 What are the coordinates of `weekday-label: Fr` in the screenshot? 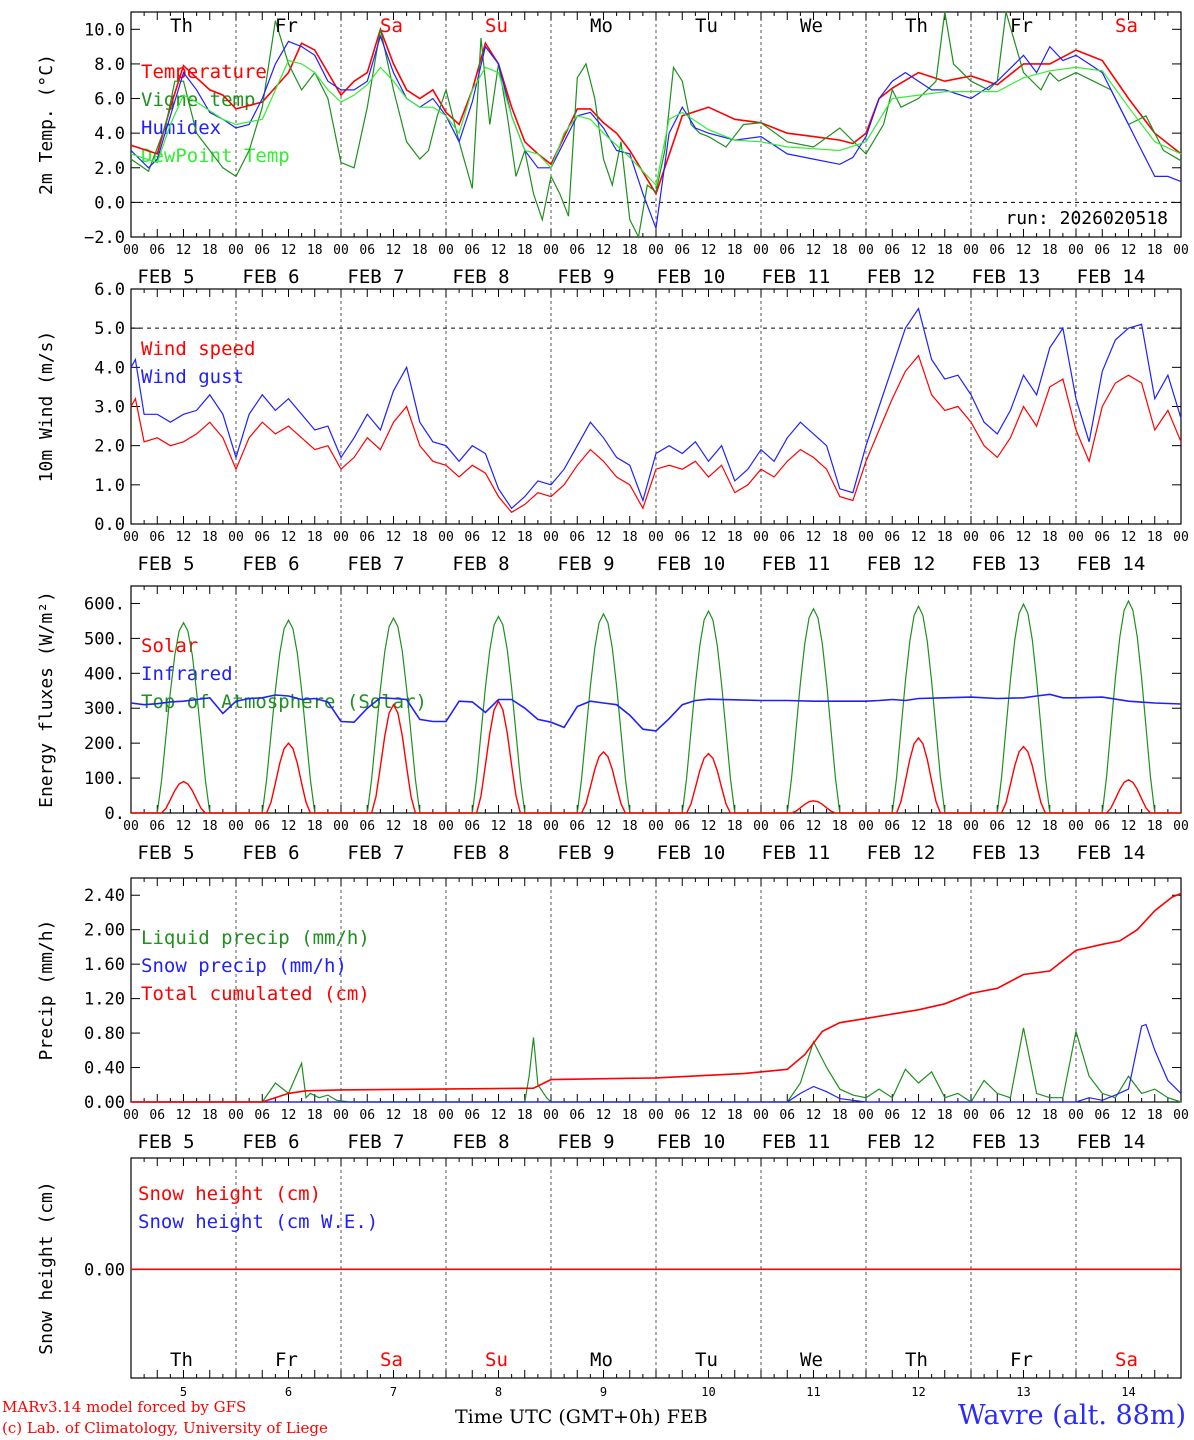 It's located at (286, 1360).